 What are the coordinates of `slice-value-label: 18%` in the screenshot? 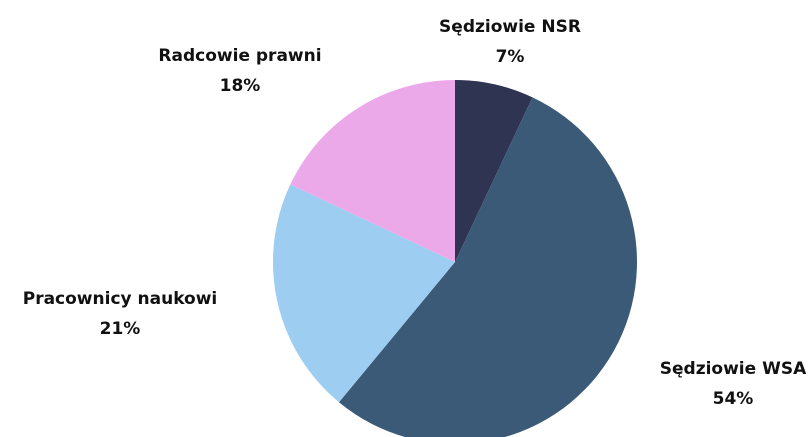 It's located at (240, 86).